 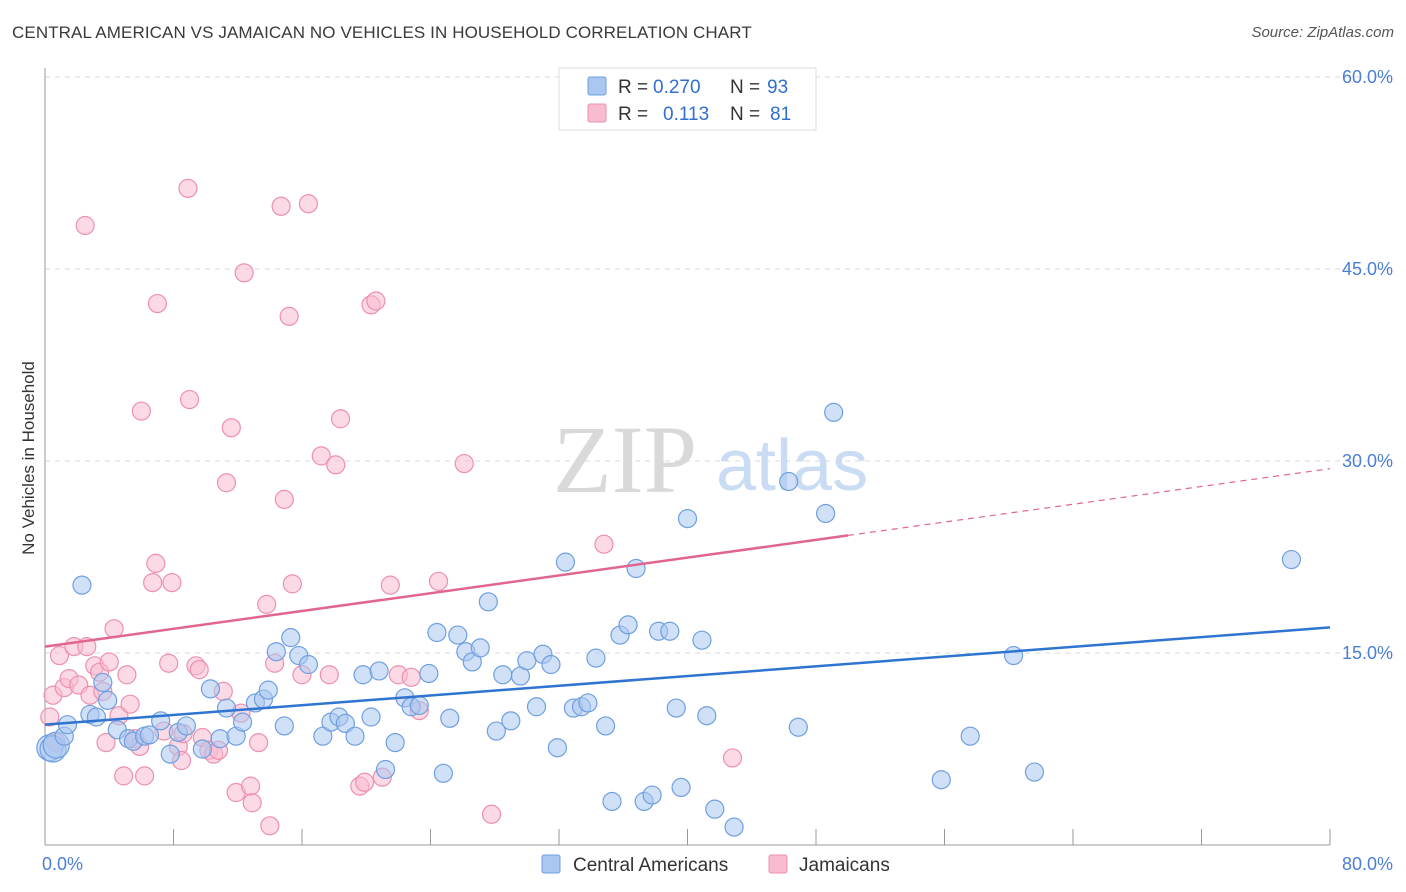 I want to click on bottom-legend-swatch-jamaicans, so click(x=778, y=864).